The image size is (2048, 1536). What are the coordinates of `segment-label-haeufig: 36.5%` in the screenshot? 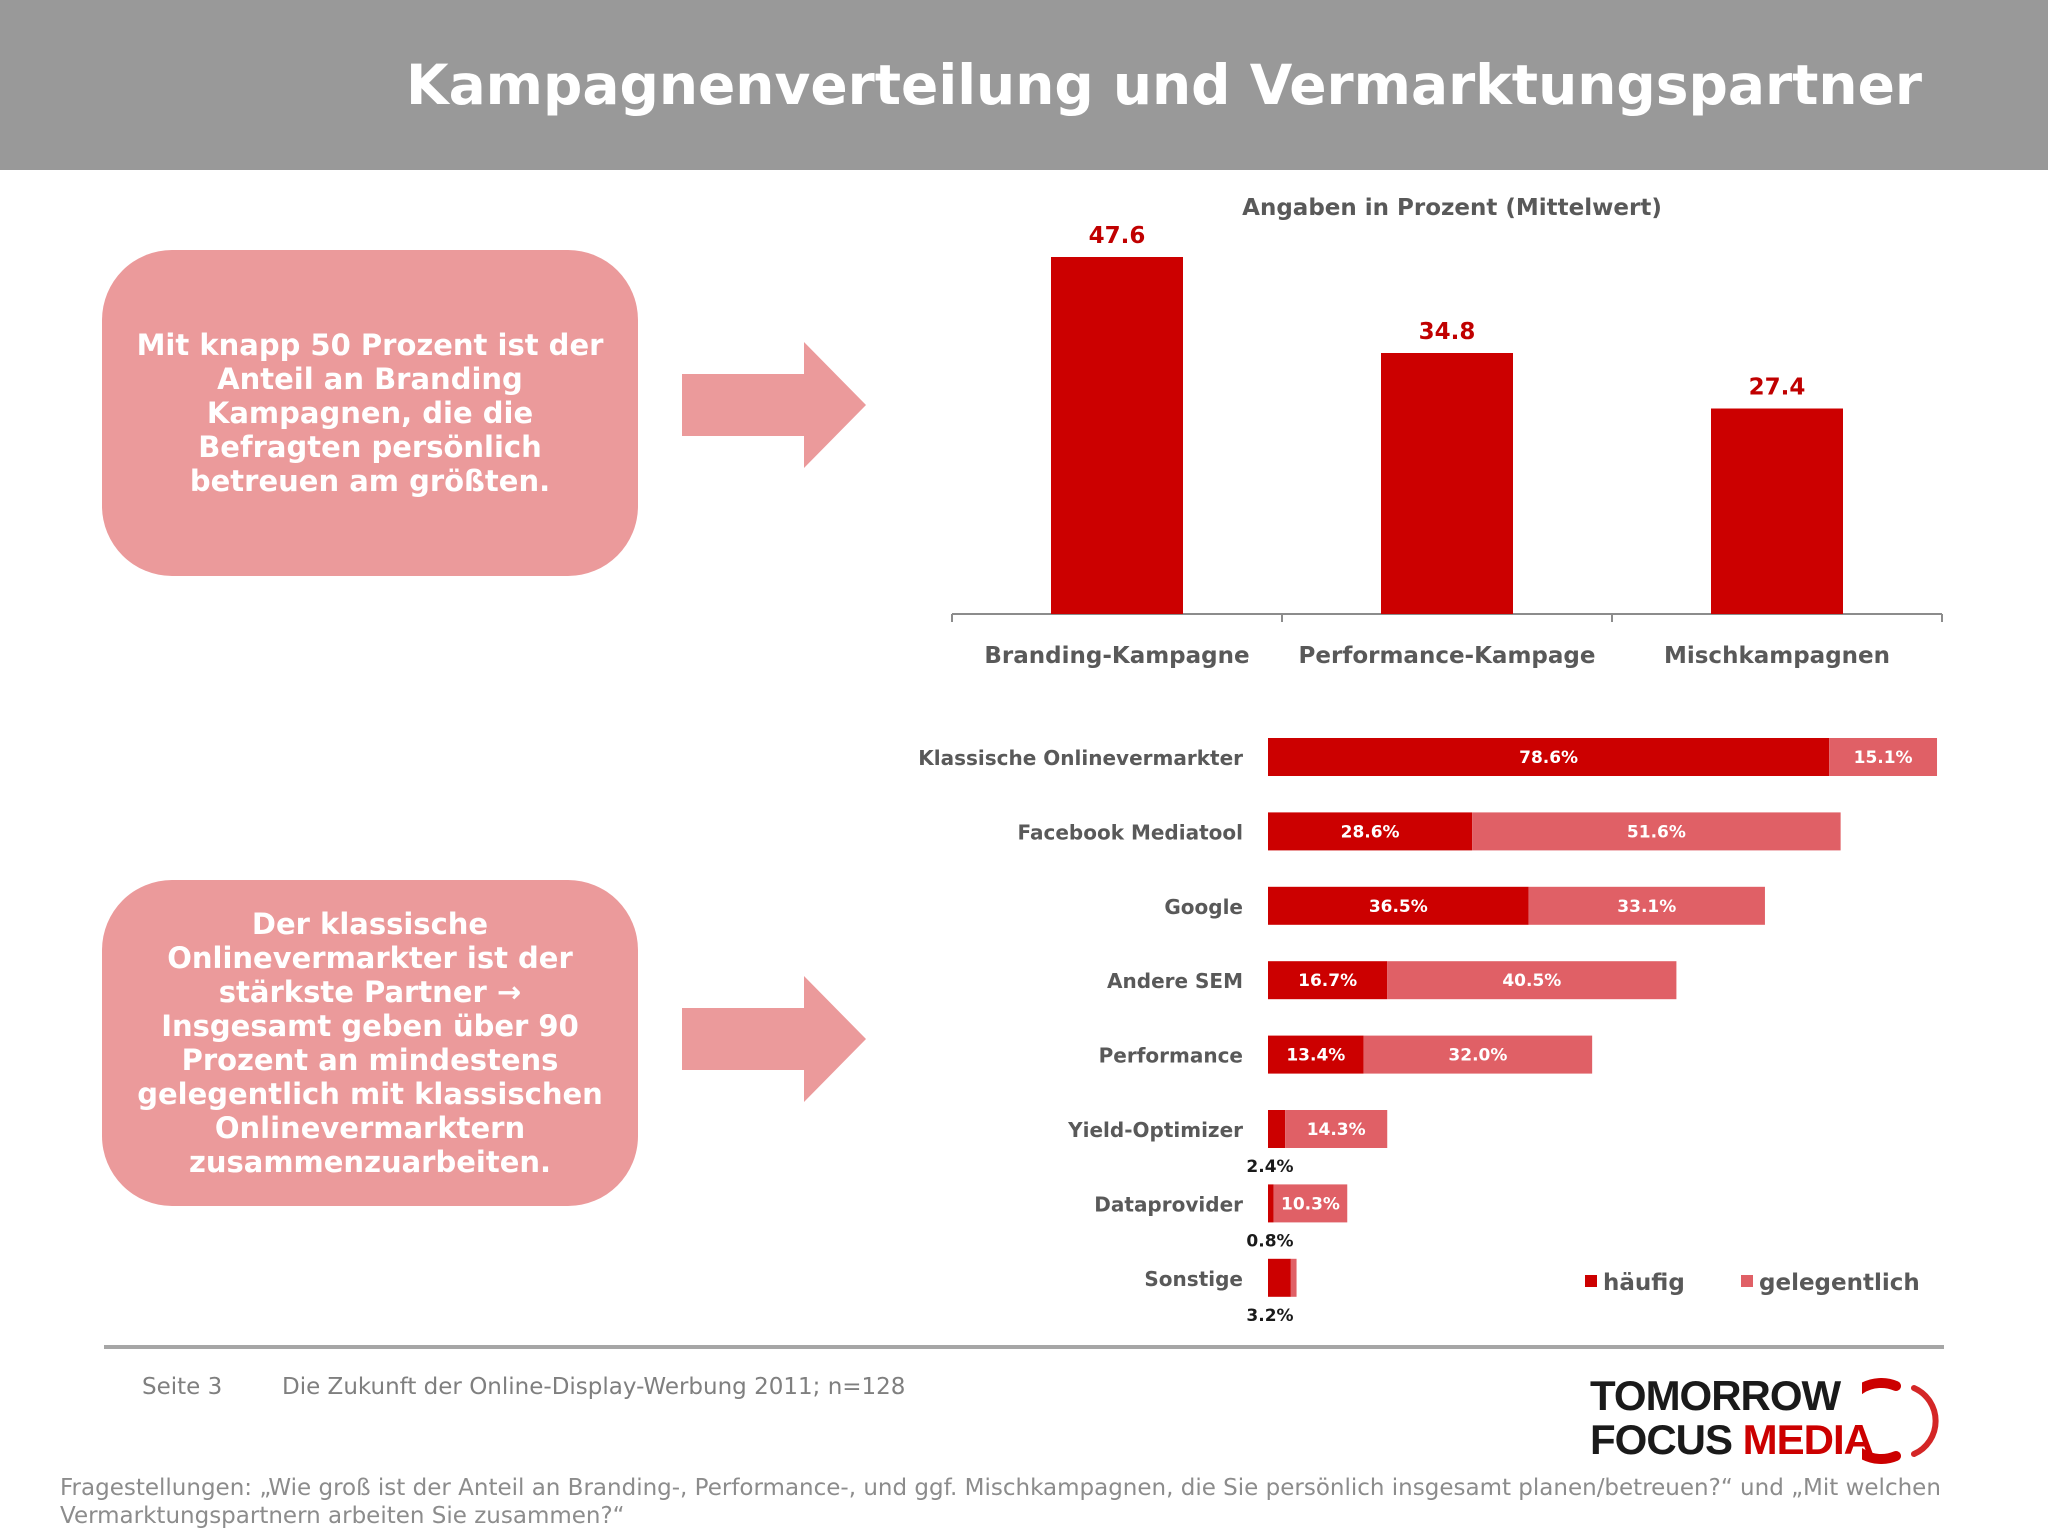 It's located at (1398, 907).